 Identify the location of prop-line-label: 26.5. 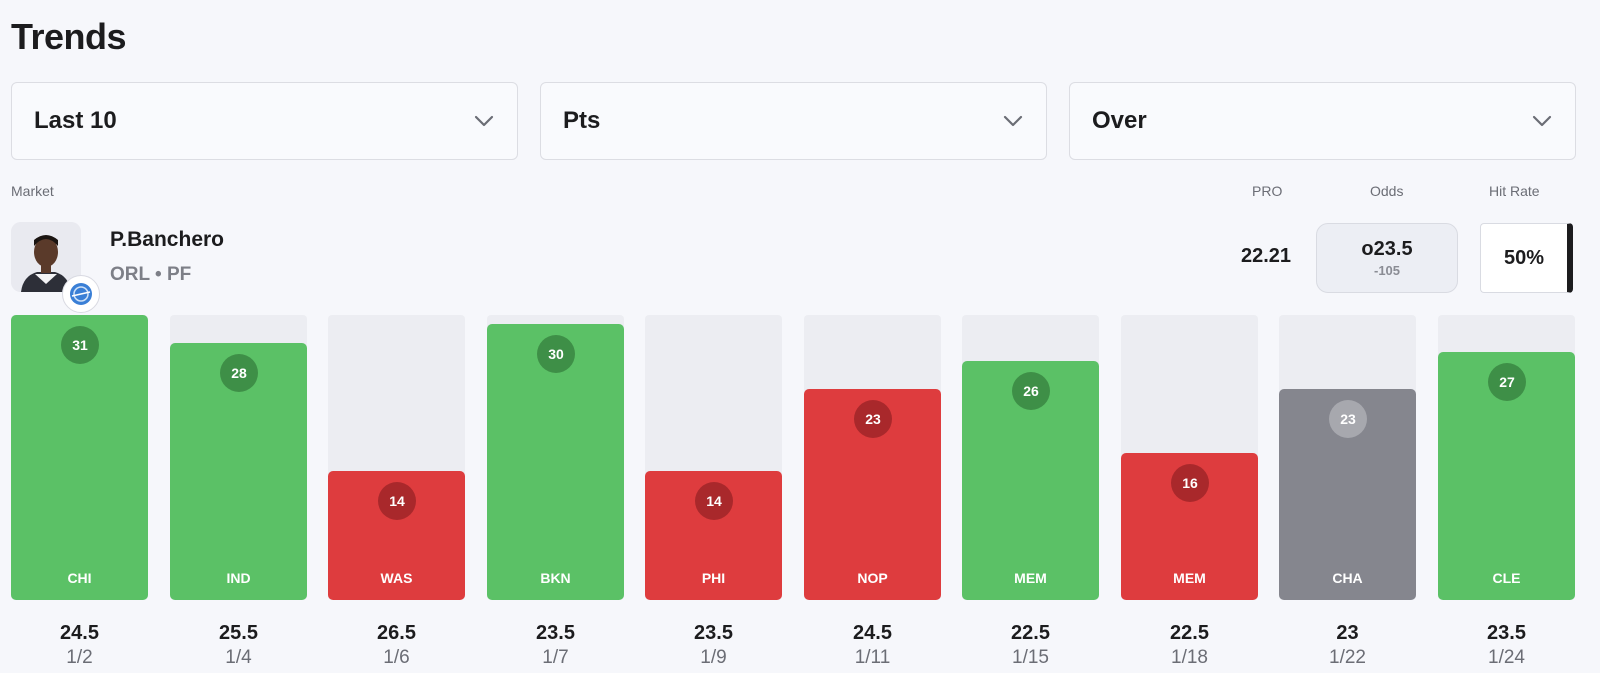
(396, 633).